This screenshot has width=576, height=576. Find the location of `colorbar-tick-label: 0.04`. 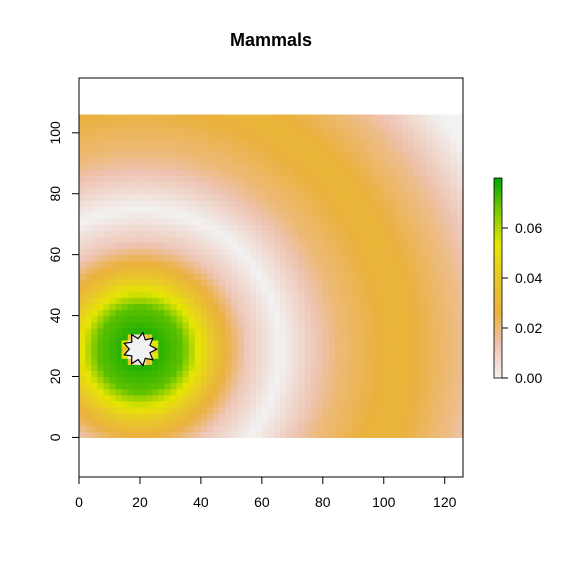

colorbar-tick-label: 0.04 is located at coordinates (528, 278).